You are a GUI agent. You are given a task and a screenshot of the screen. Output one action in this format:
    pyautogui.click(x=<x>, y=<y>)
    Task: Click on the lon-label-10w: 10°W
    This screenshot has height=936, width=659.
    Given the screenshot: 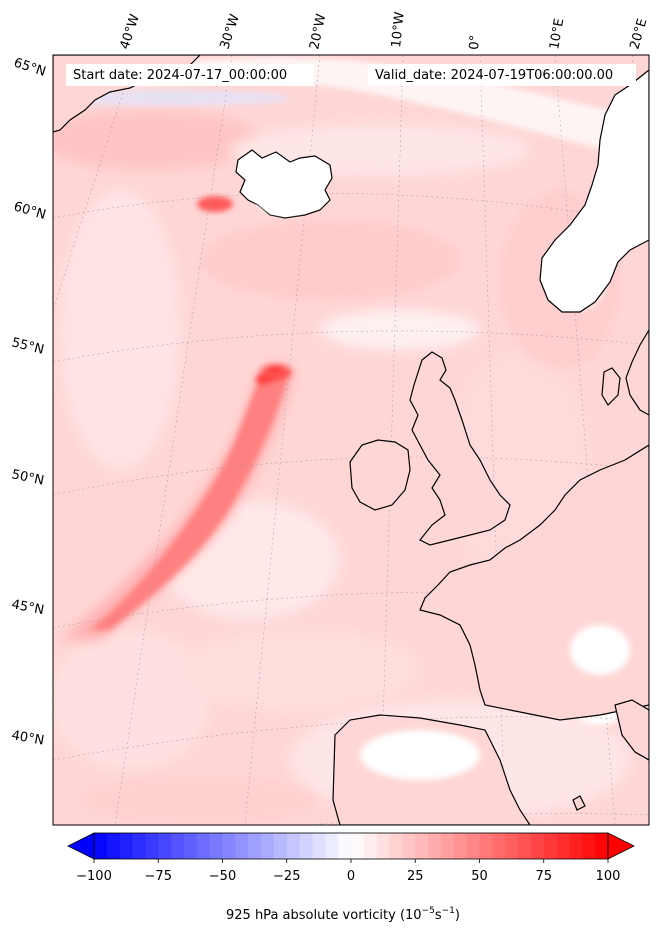 What is the action you would take?
    pyautogui.click(x=398, y=29)
    